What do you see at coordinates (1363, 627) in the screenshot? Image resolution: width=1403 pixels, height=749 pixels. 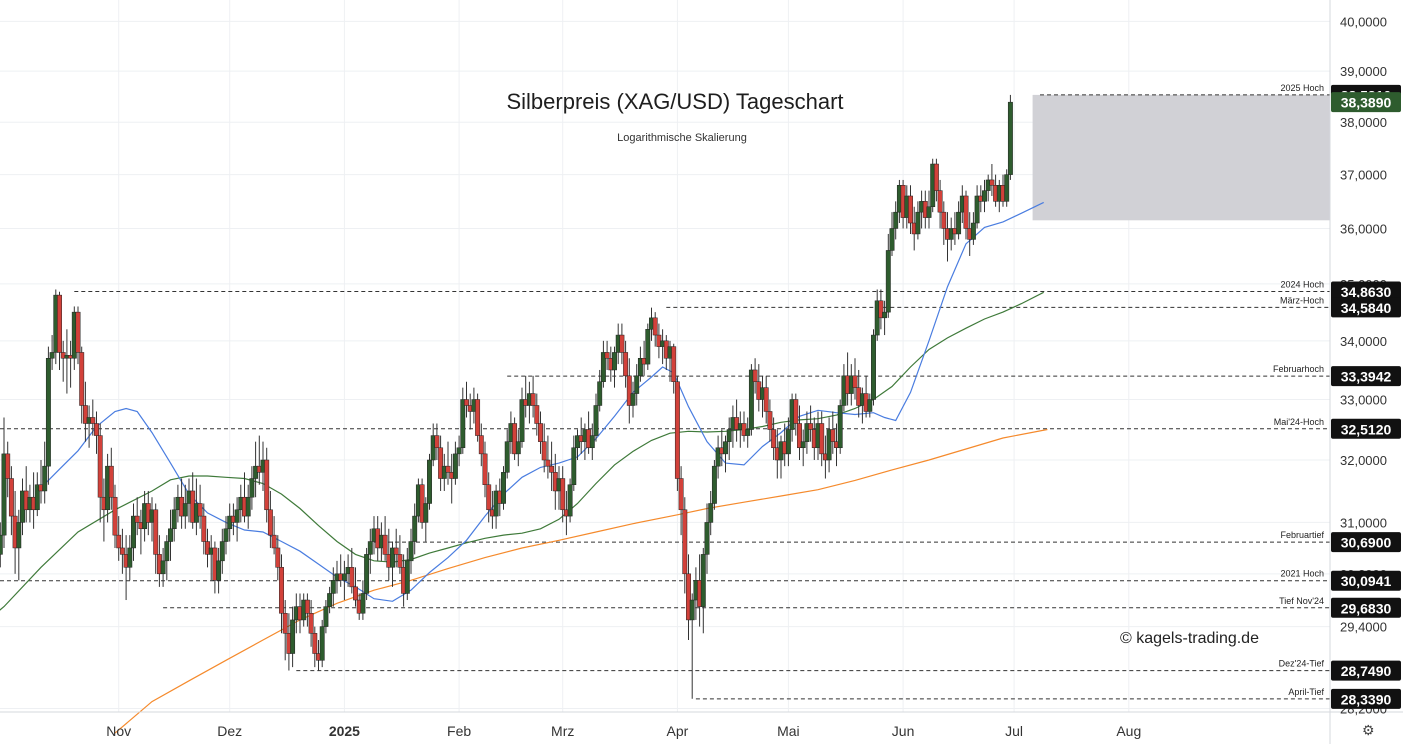 I see `y-tick-label: 29,4000` at bounding box center [1363, 627].